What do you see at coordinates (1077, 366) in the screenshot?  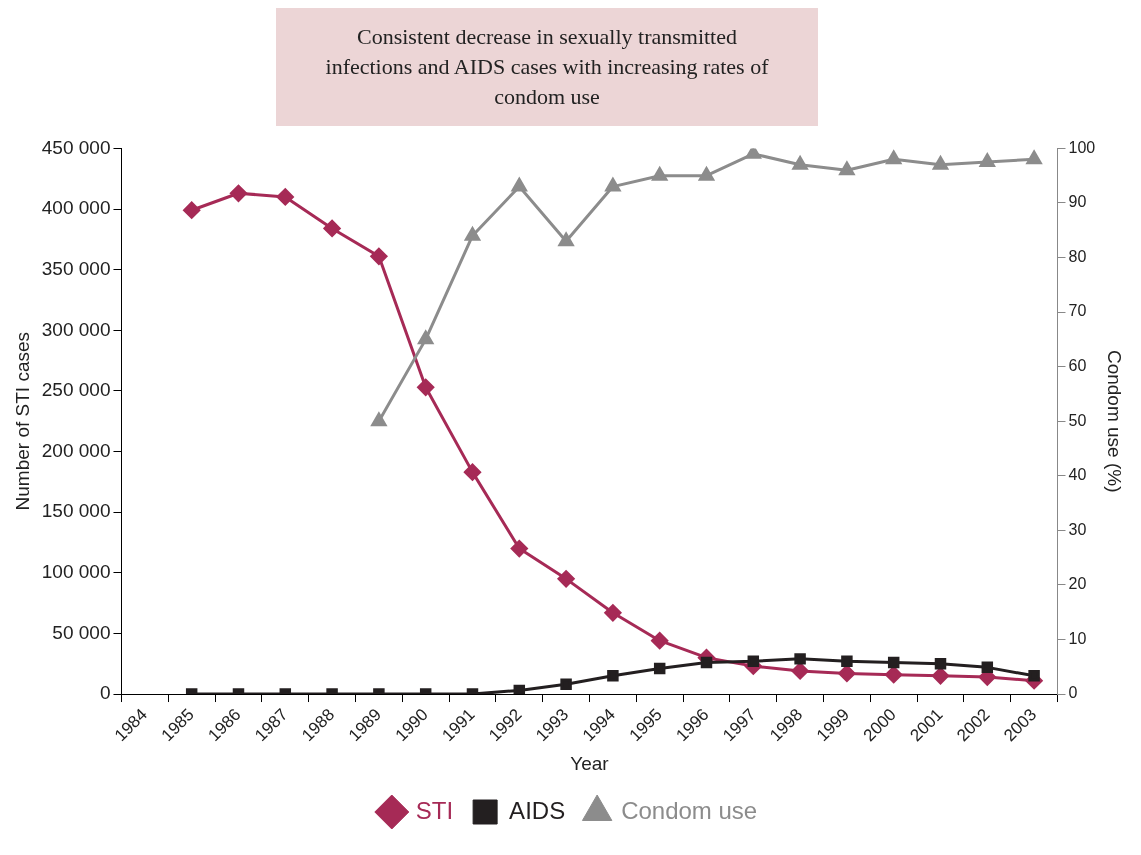 I see `y2-tick-label: 60` at bounding box center [1077, 366].